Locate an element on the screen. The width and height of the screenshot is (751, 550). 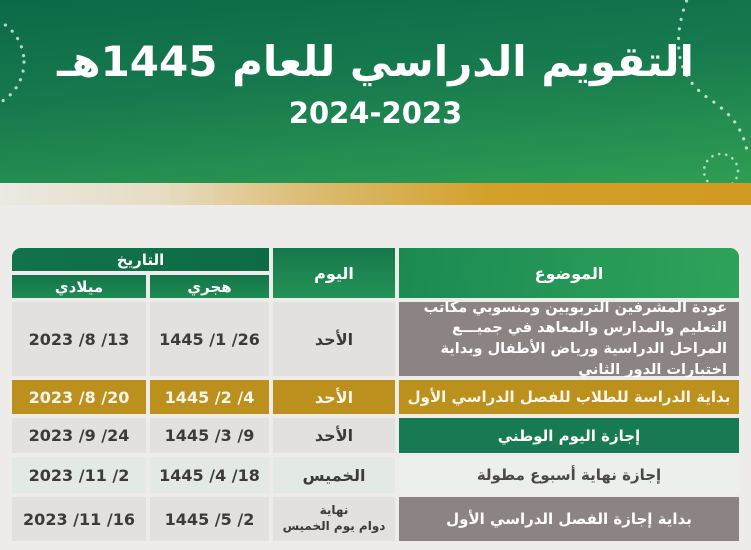
table-row-gregorian-date: 20/ 8/ 2023 is located at coordinates (79, 397).